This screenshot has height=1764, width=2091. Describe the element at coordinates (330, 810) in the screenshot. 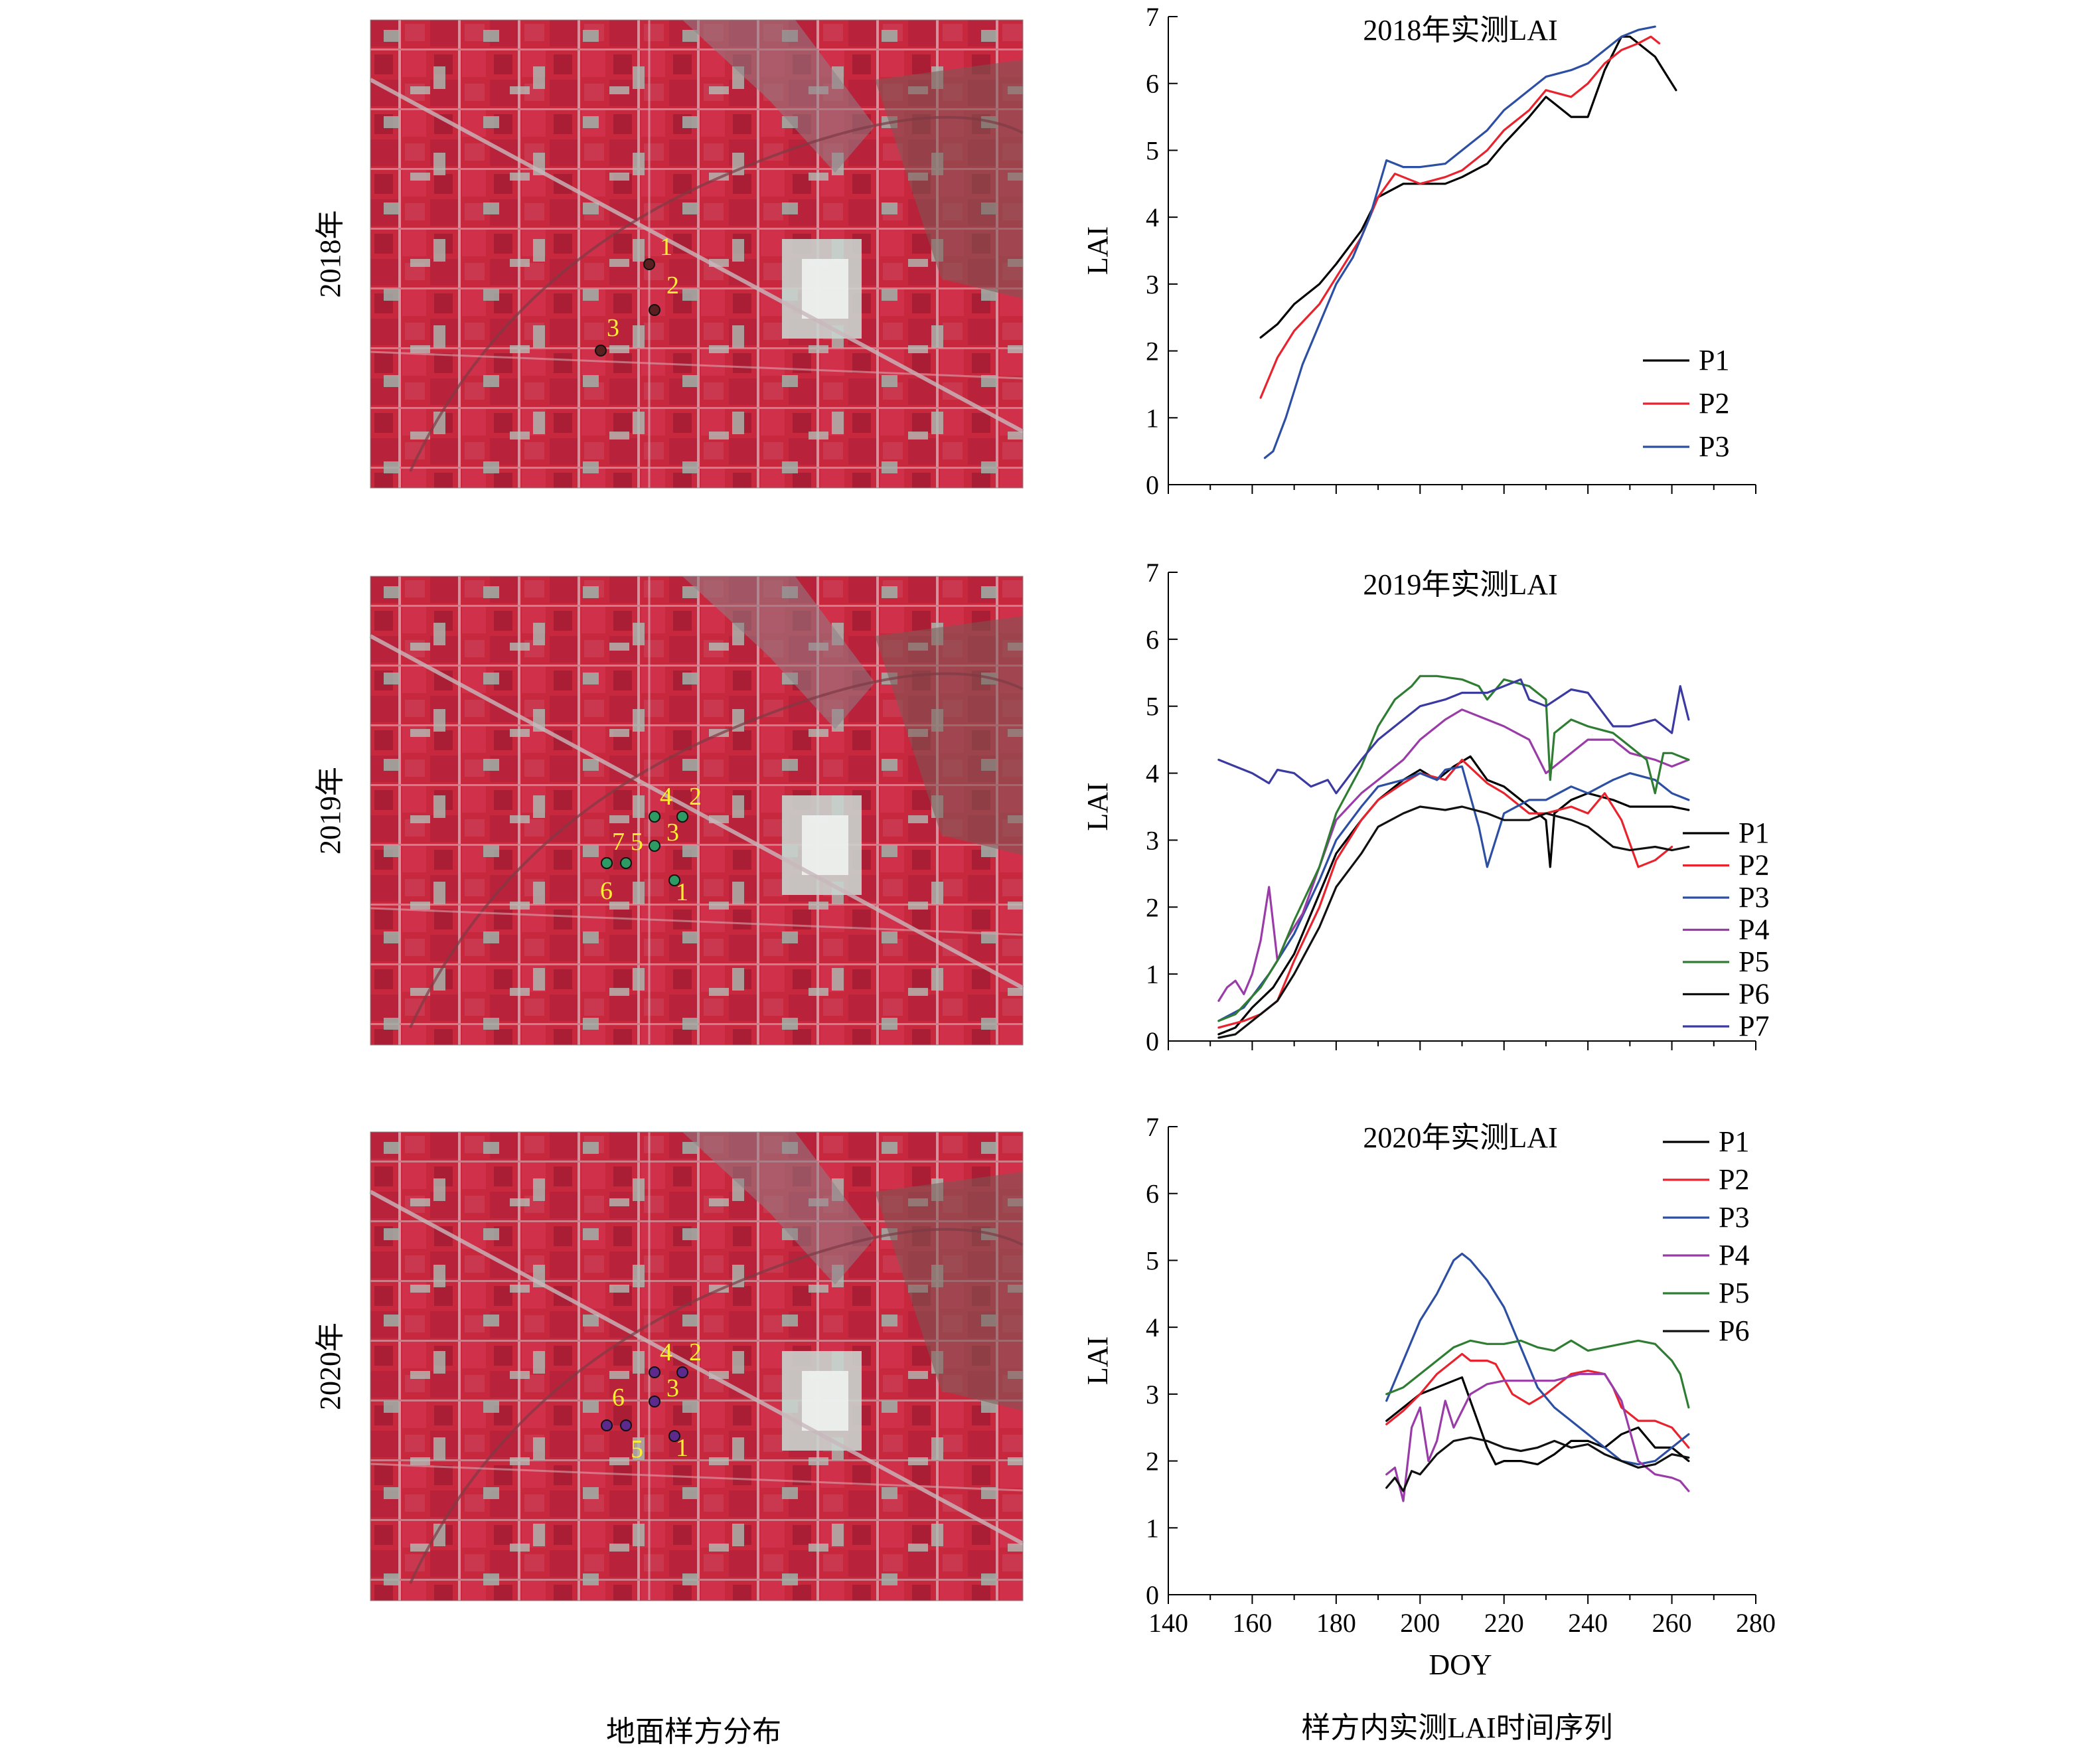

I see `year-label: 2019年` at that location.